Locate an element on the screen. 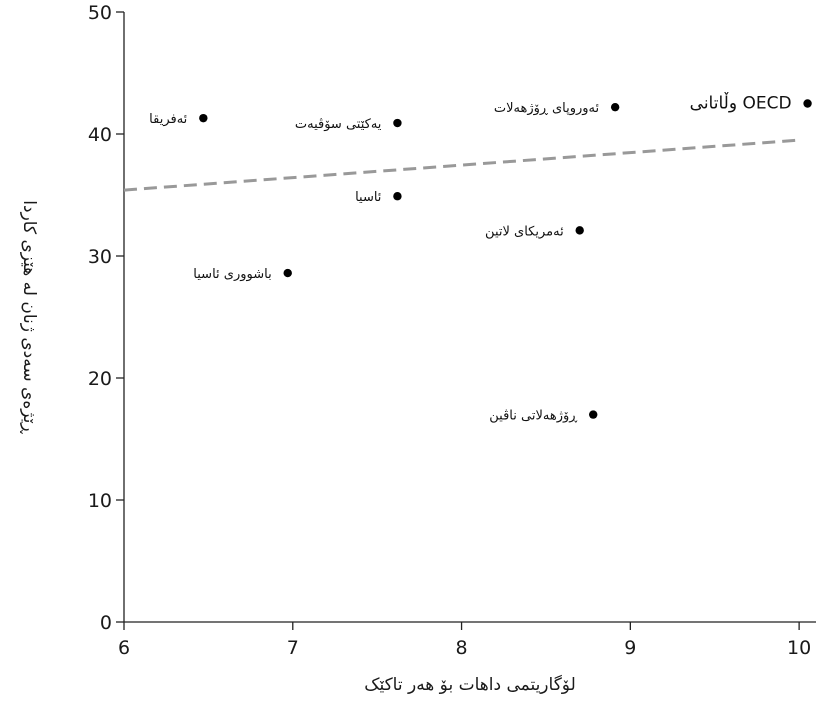 This screenshot has width=831, height=706. point-label: ئەوروپای ڕۆژهەلات is located at coordinates (546, 108).